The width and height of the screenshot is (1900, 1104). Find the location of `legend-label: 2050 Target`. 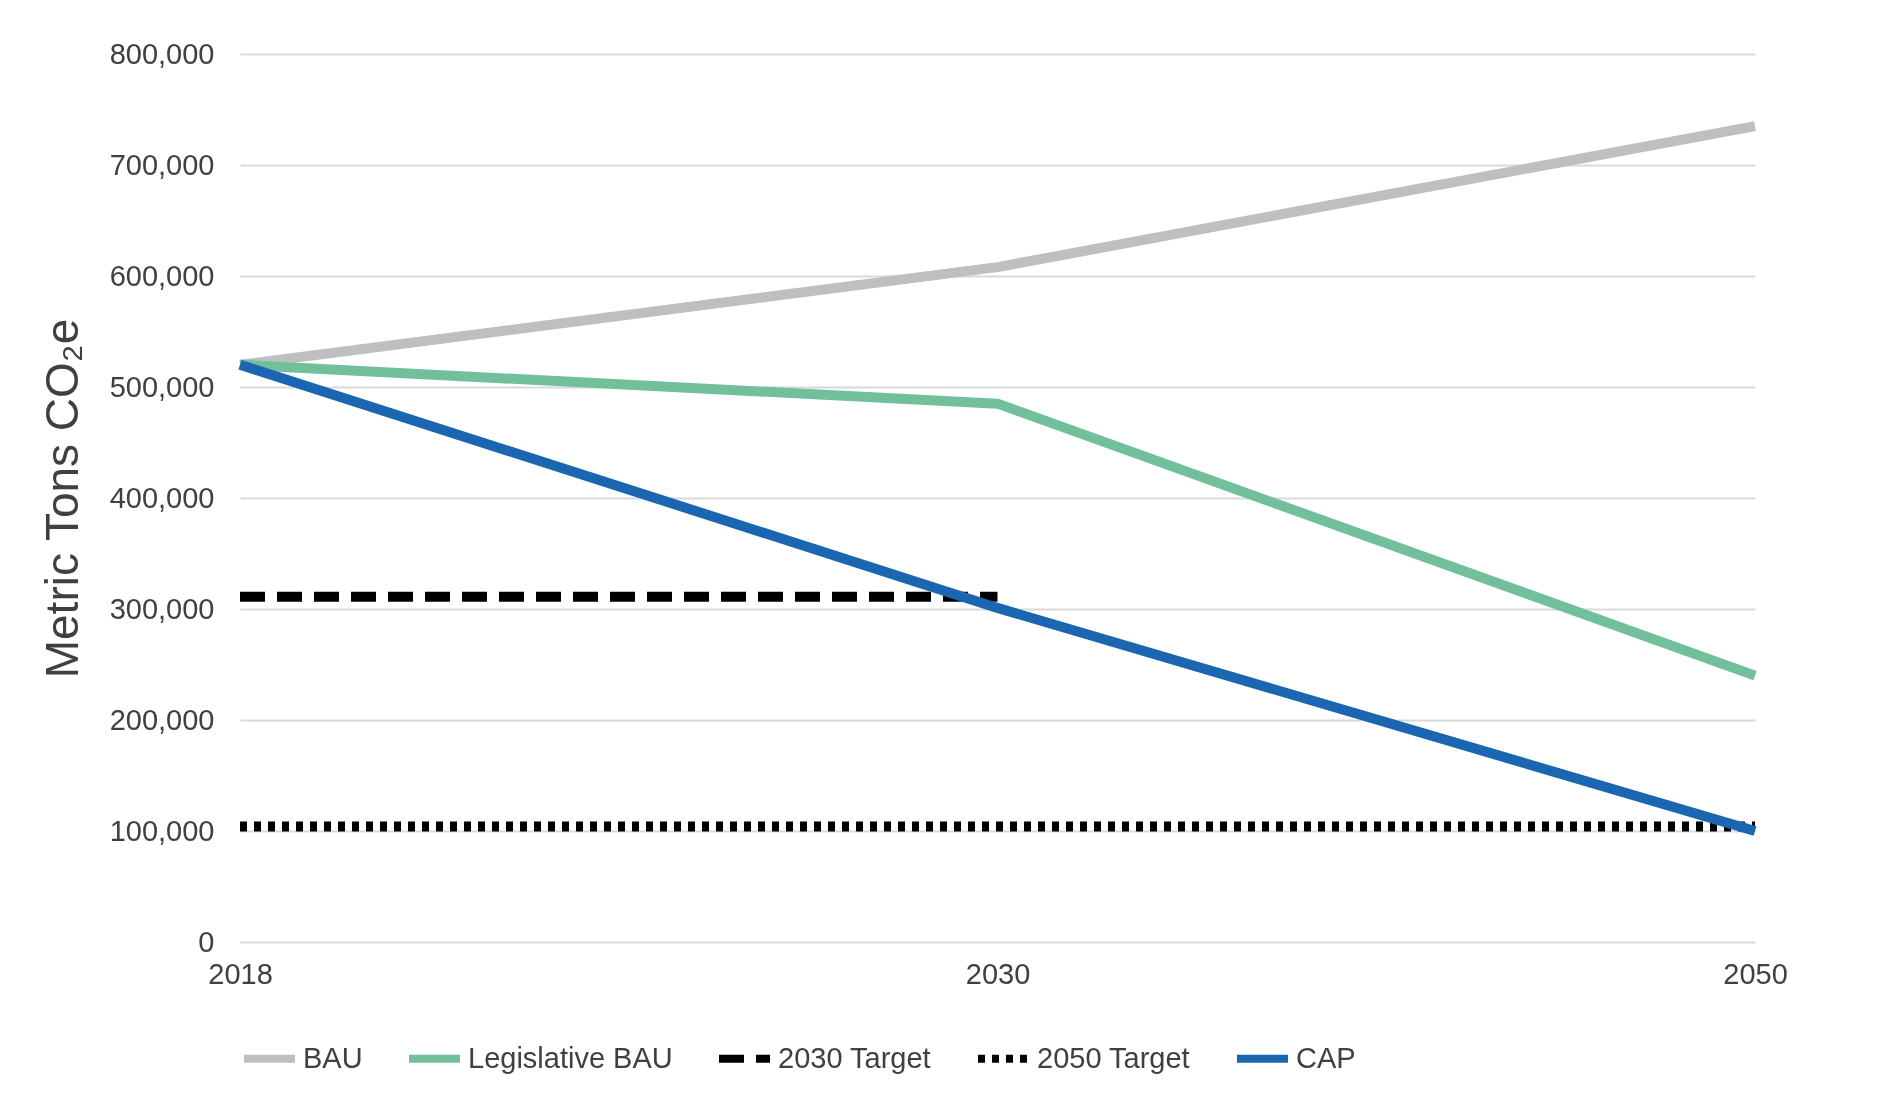

legend-label: 2050 Target is located at coordinates (1113, 1057).